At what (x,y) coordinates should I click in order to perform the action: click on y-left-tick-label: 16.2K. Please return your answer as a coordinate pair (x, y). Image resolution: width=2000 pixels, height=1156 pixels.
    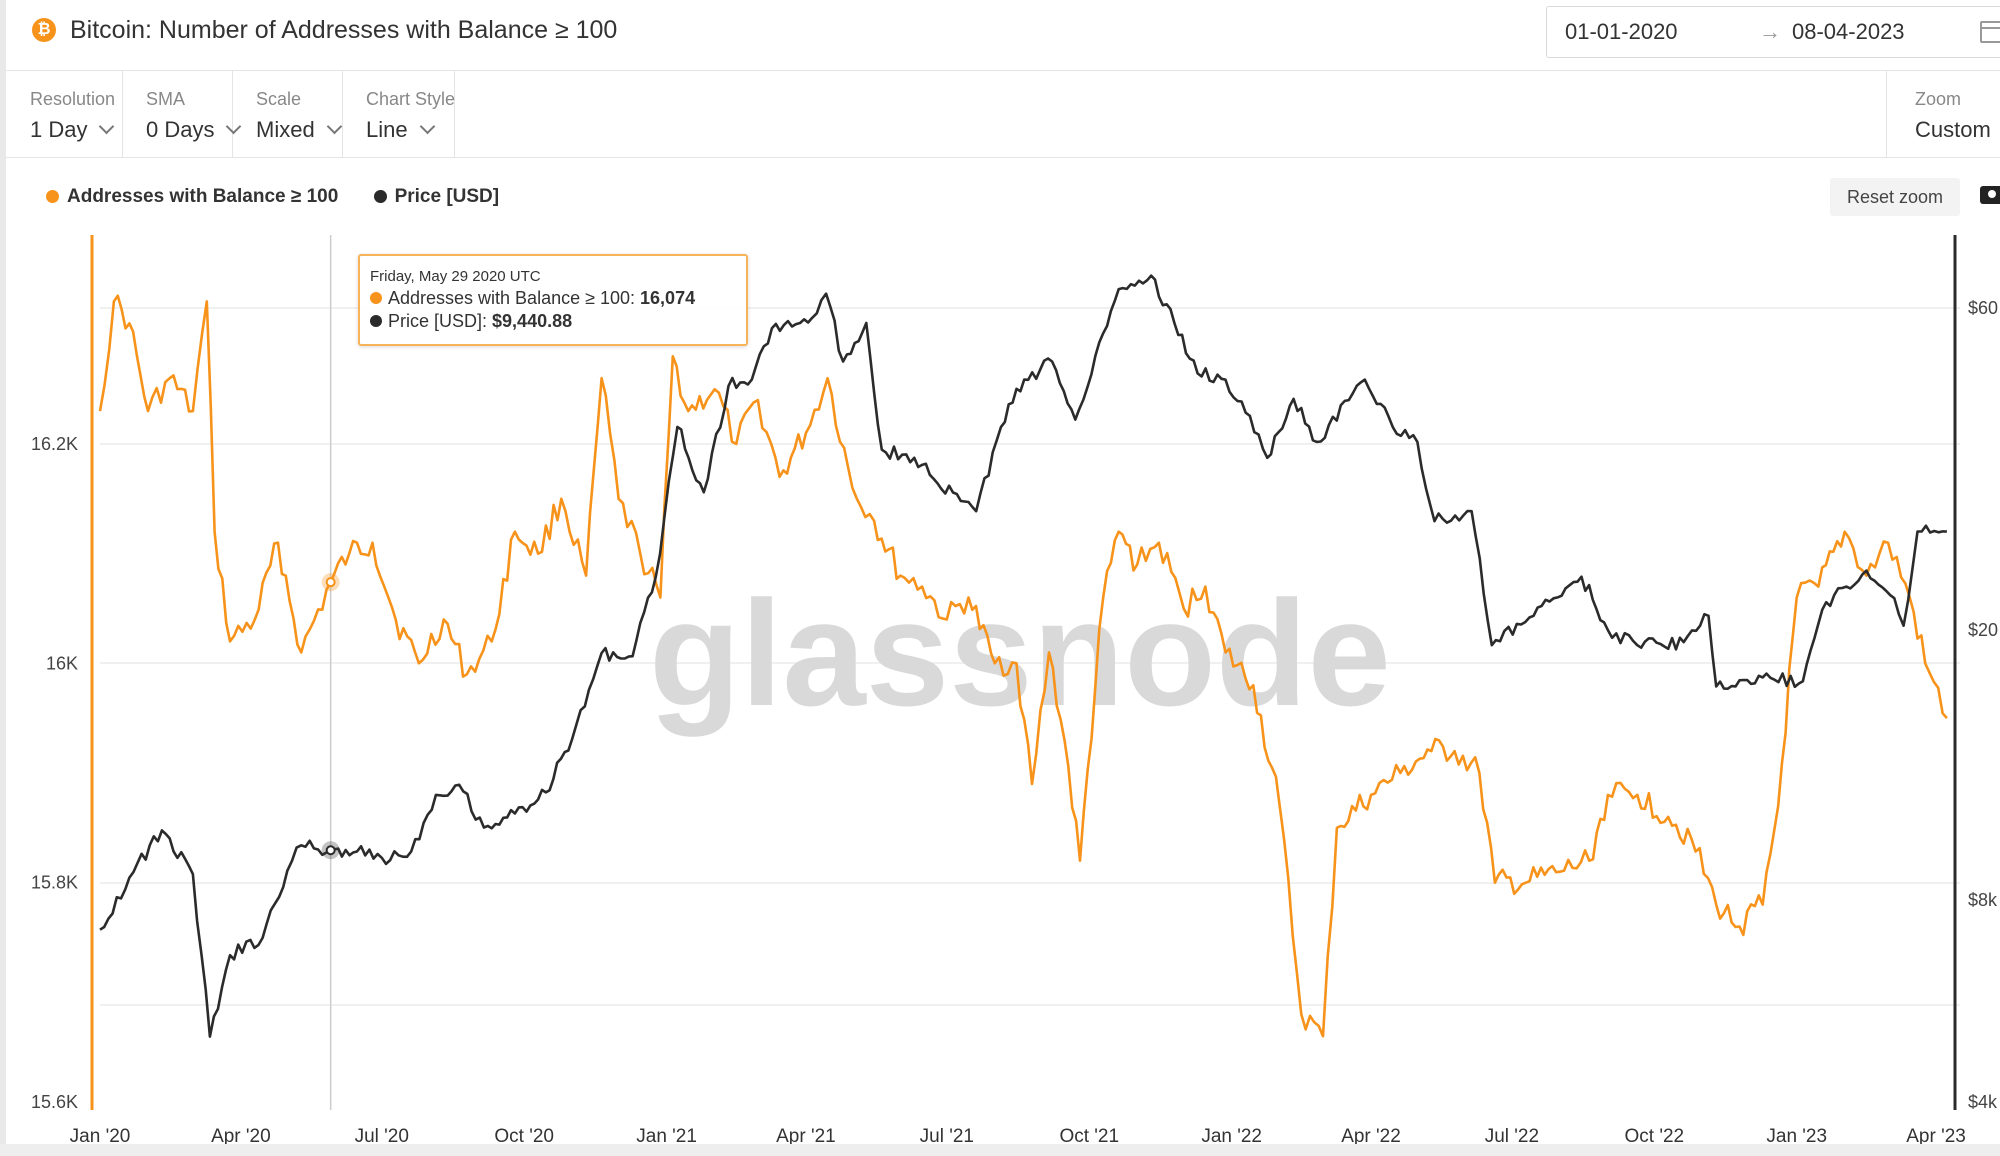
    Looking at the image, I should click on (54, 444).